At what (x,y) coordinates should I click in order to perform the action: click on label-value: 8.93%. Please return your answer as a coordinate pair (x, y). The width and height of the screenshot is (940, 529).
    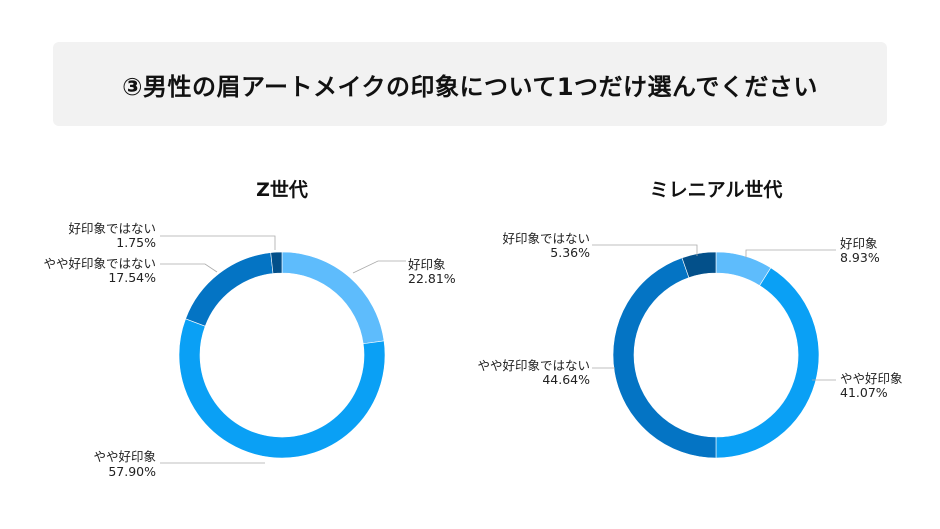
    Looking at the image, I should click on (860, 257).